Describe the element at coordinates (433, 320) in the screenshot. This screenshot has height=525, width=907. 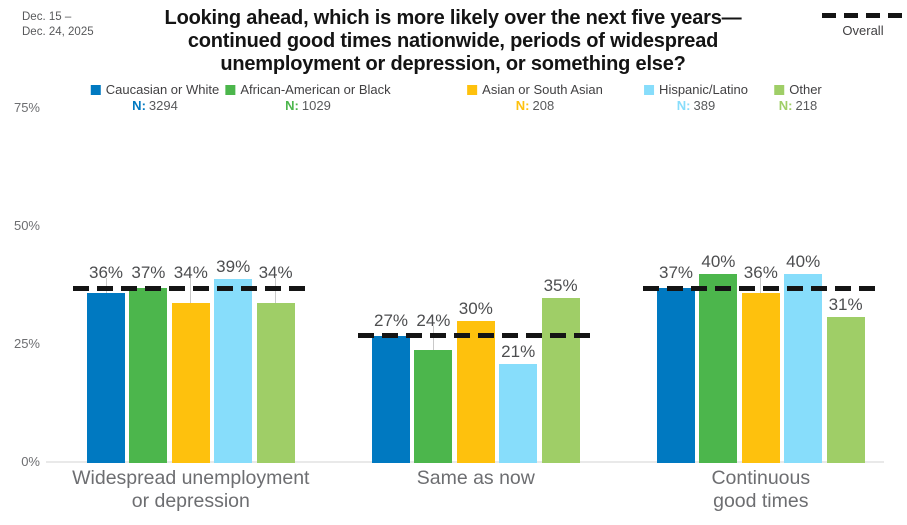
I see `value-label-african-american-or-black-same-as-now: 24%` at that location.